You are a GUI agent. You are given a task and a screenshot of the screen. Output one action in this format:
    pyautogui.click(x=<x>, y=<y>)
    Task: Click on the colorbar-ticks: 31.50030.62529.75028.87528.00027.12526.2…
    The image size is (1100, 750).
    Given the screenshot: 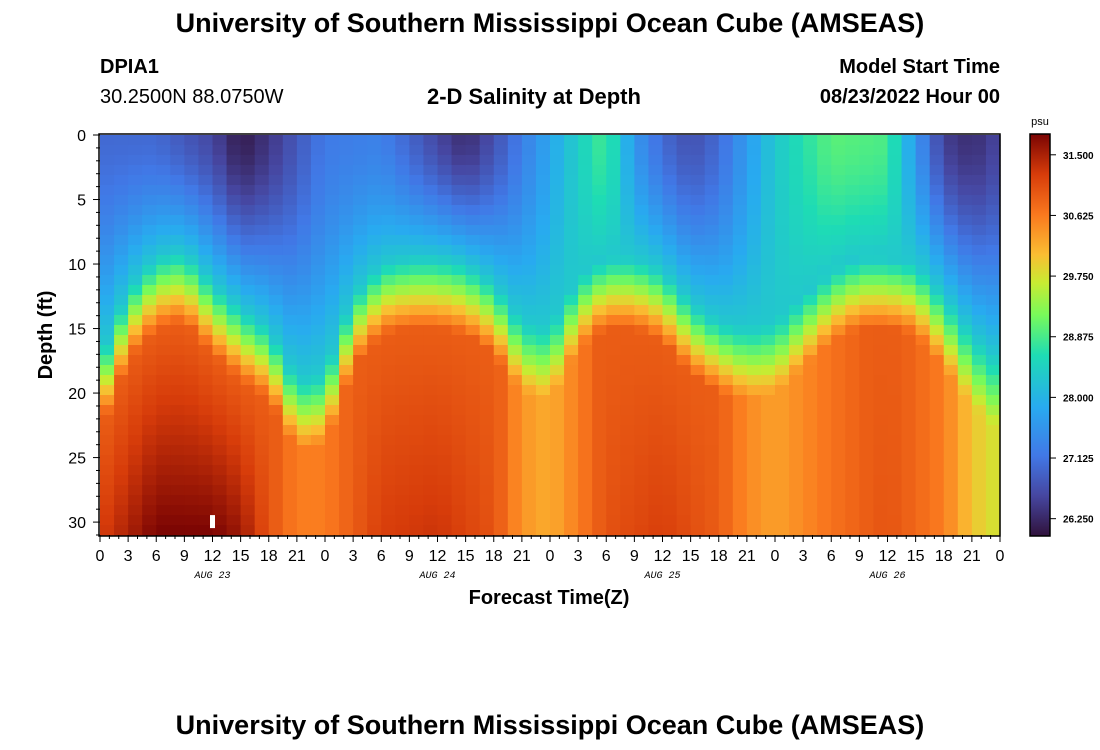 What is the action you would take?
    pyautogui.click(x=1072, y=338)
    